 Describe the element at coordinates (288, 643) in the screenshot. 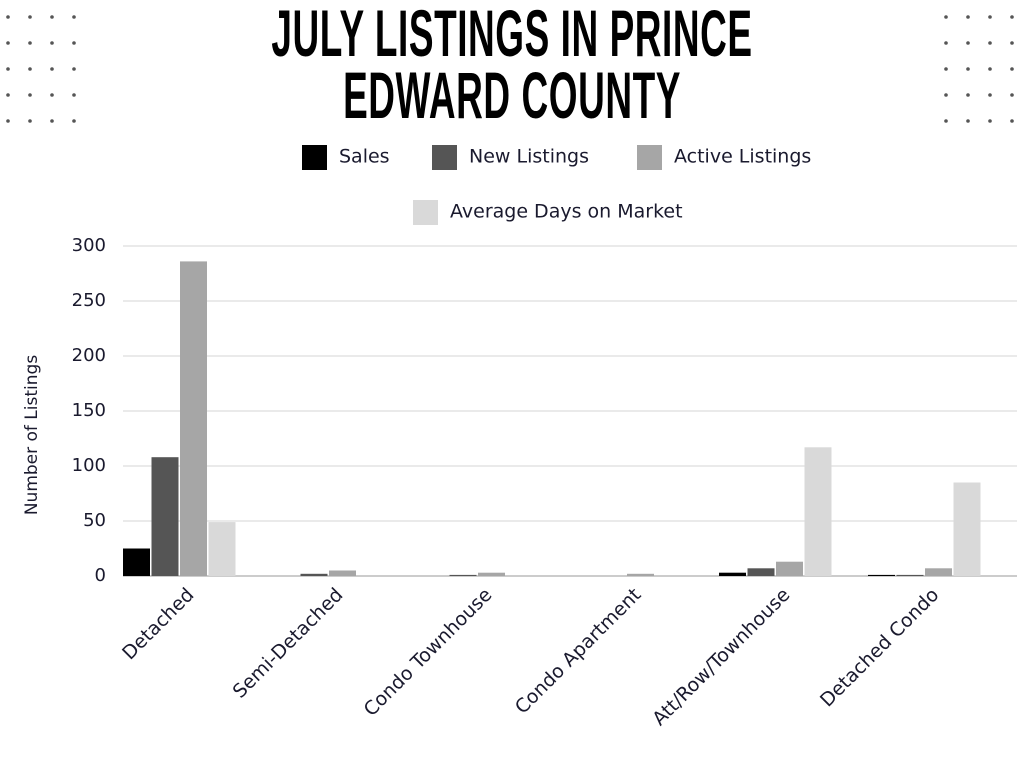

I see `x-tick-label: Semi-Detached` at that location.